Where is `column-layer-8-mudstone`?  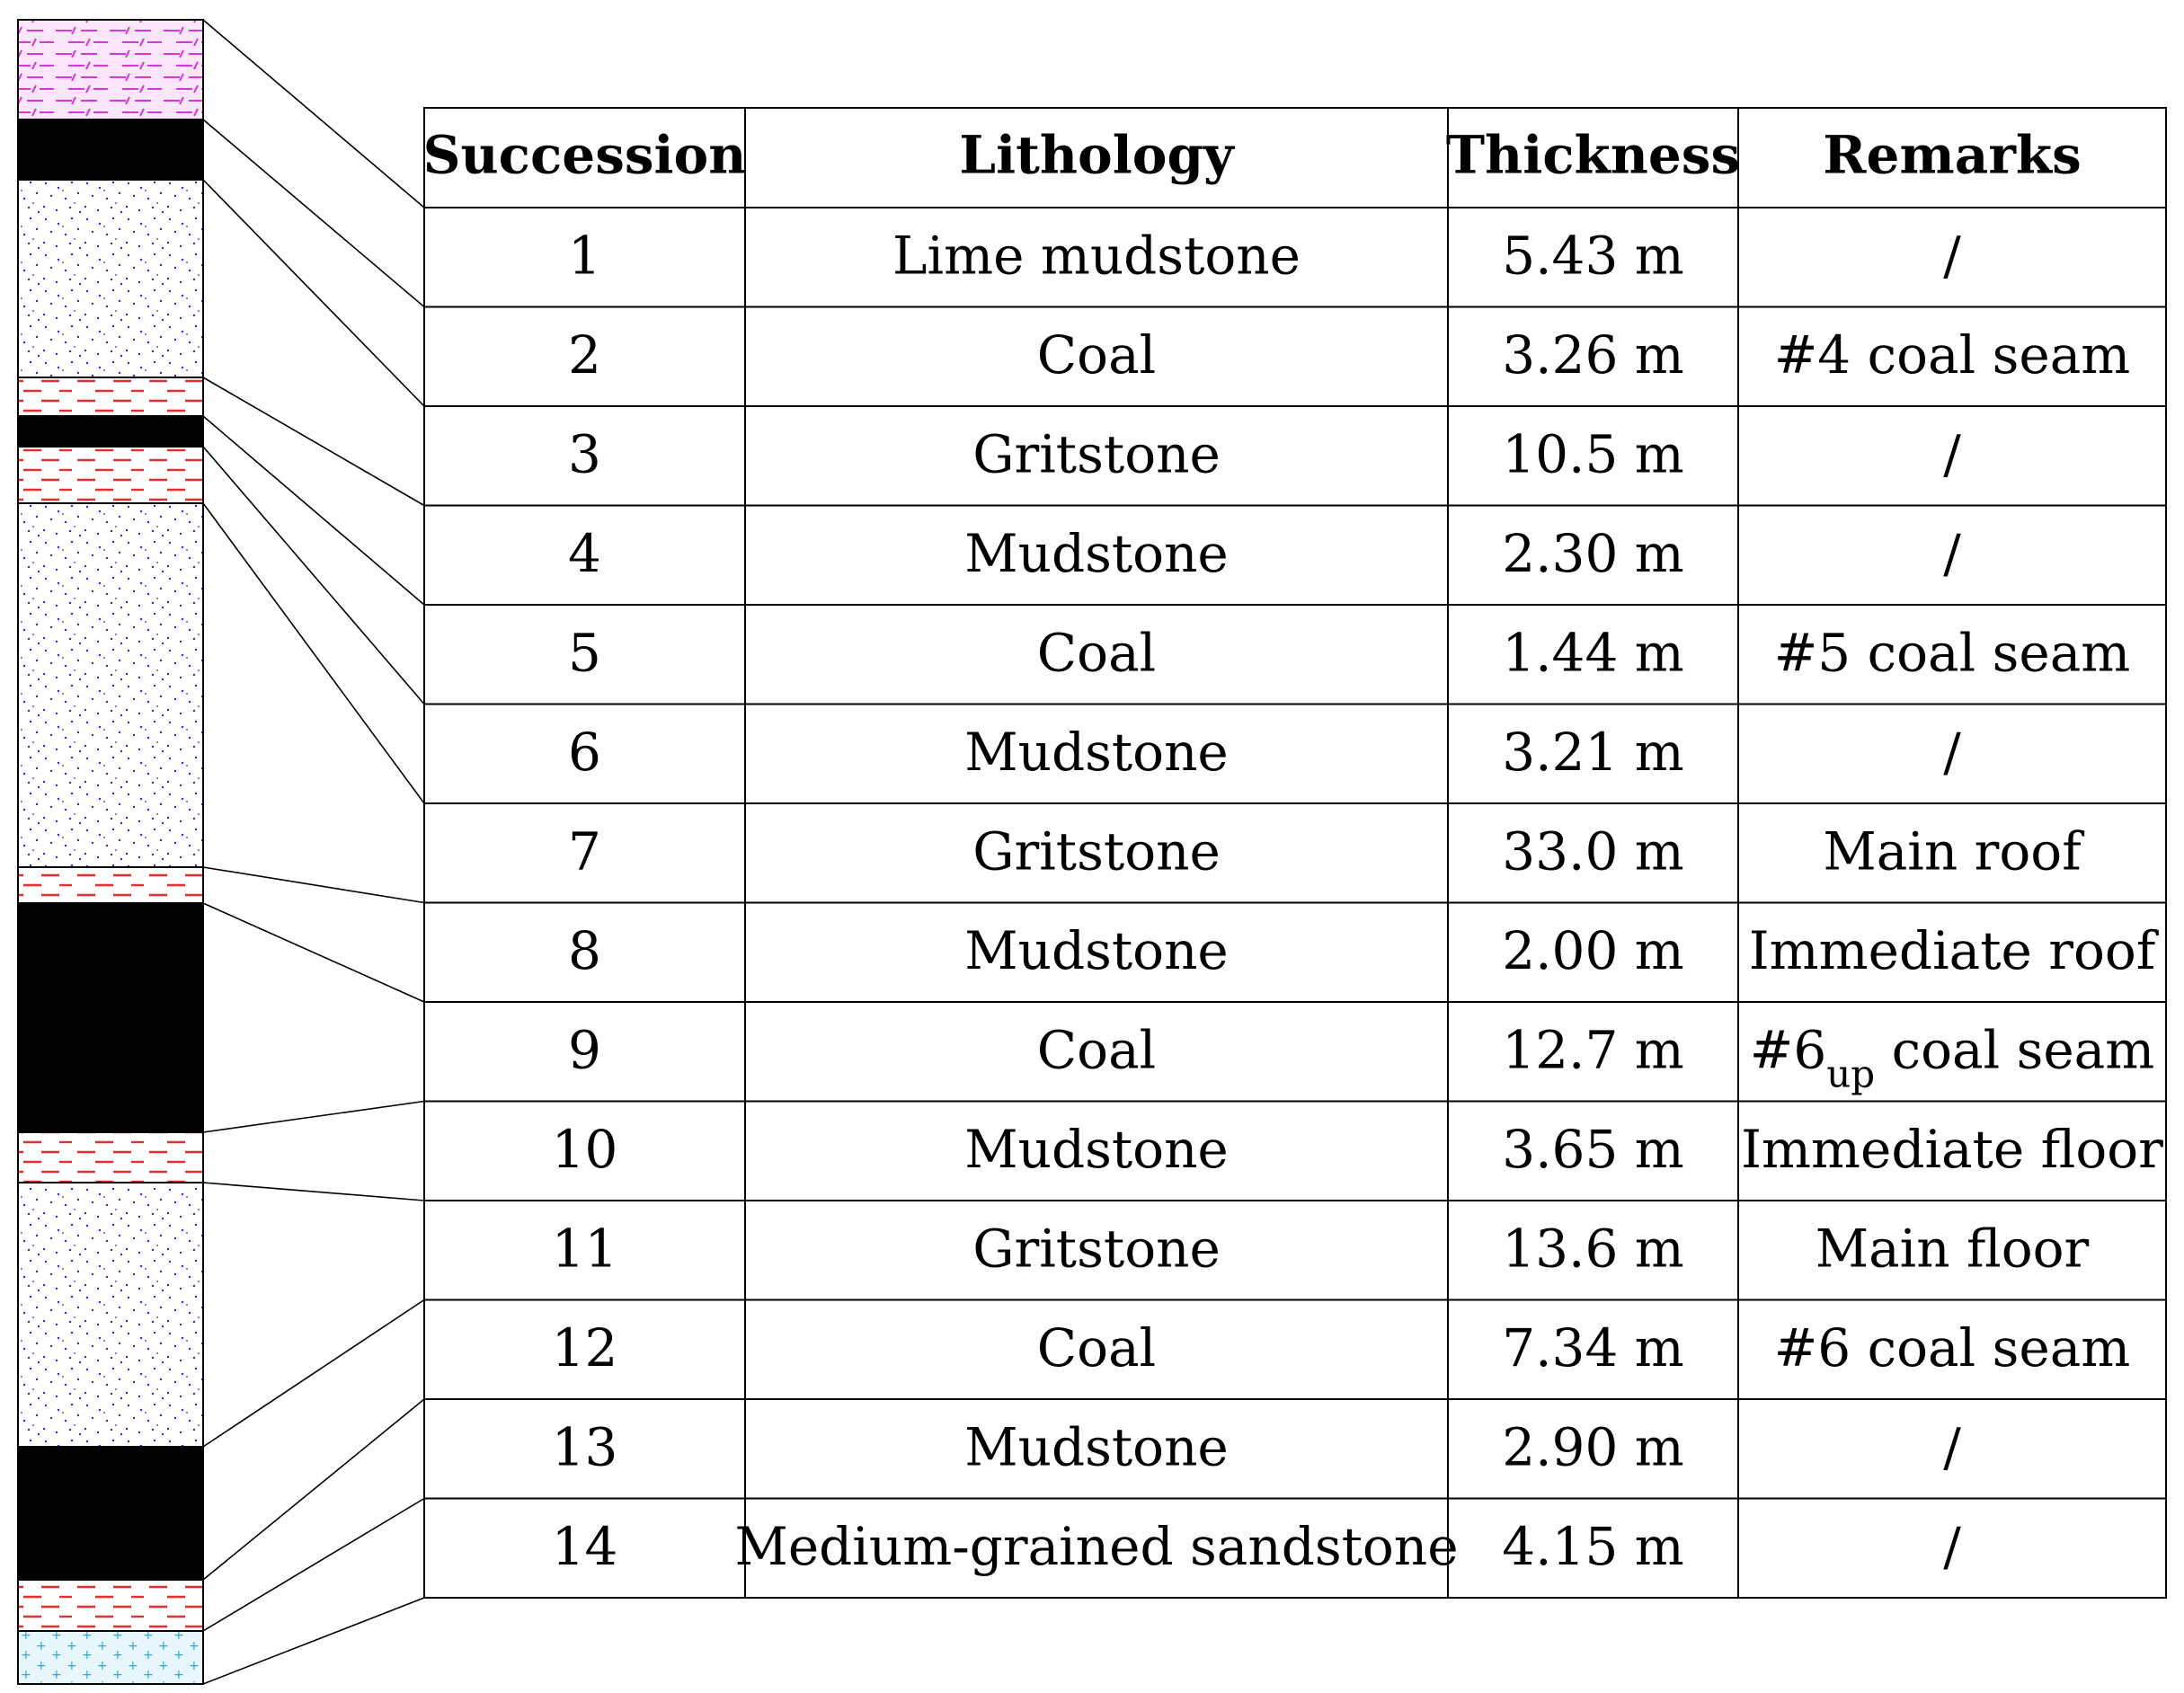
column-layer-8-mudstone is located at coordinates (110, 885).